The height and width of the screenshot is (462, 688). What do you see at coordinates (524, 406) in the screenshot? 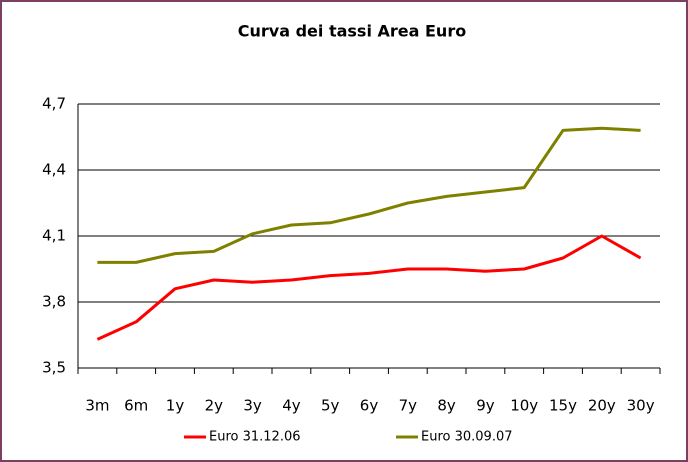
I see `x-tick-label: 10y` at bounding box center [524, 406].